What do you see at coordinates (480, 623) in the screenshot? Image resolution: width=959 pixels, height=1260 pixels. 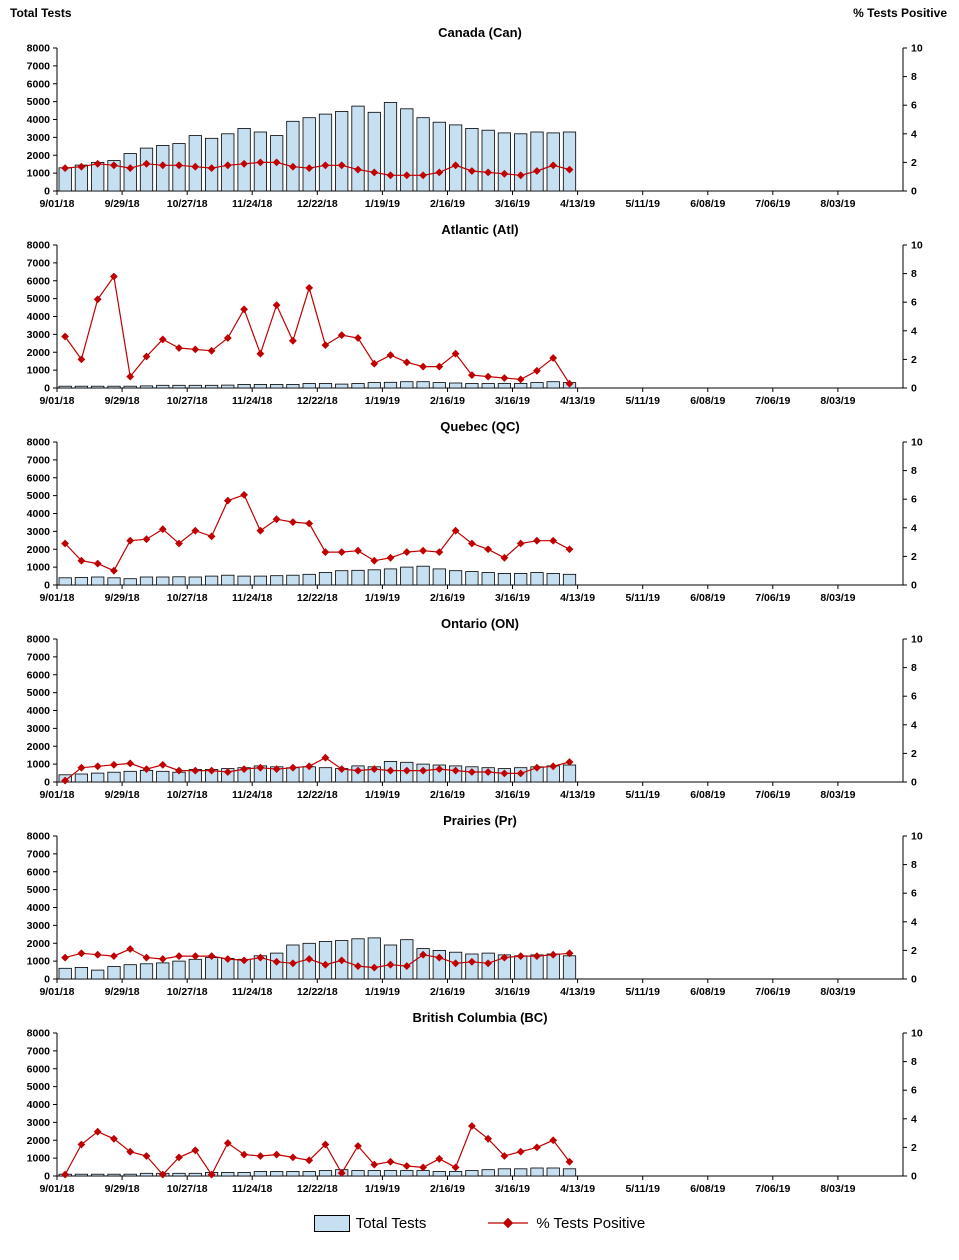 I see `chart-title: Ontario (ON)` at bounding box center [480, 623].